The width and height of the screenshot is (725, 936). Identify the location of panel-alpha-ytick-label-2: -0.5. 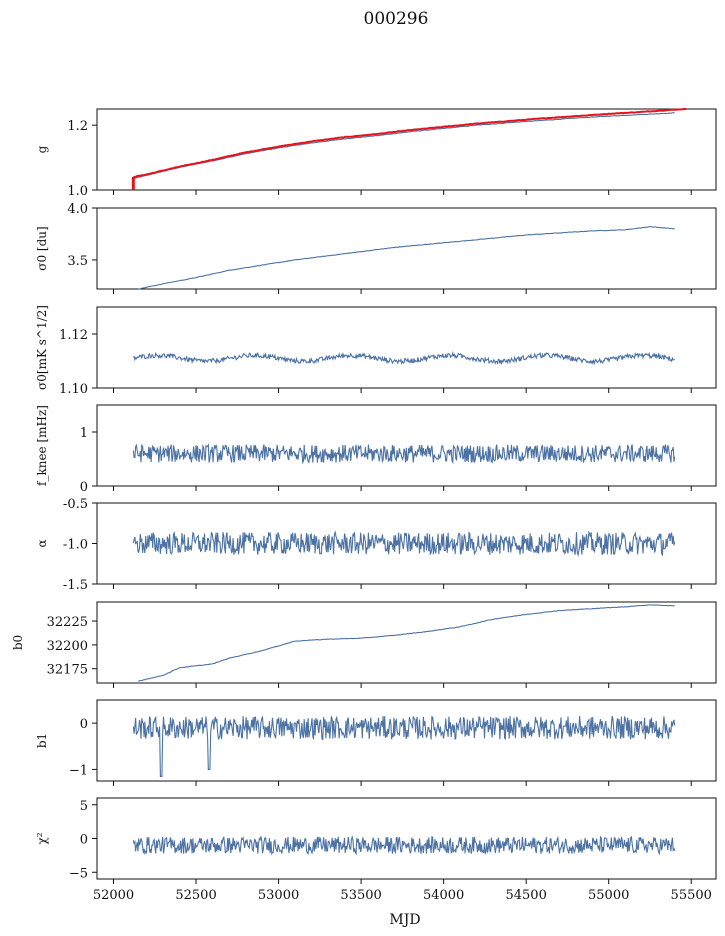
(75, 504).